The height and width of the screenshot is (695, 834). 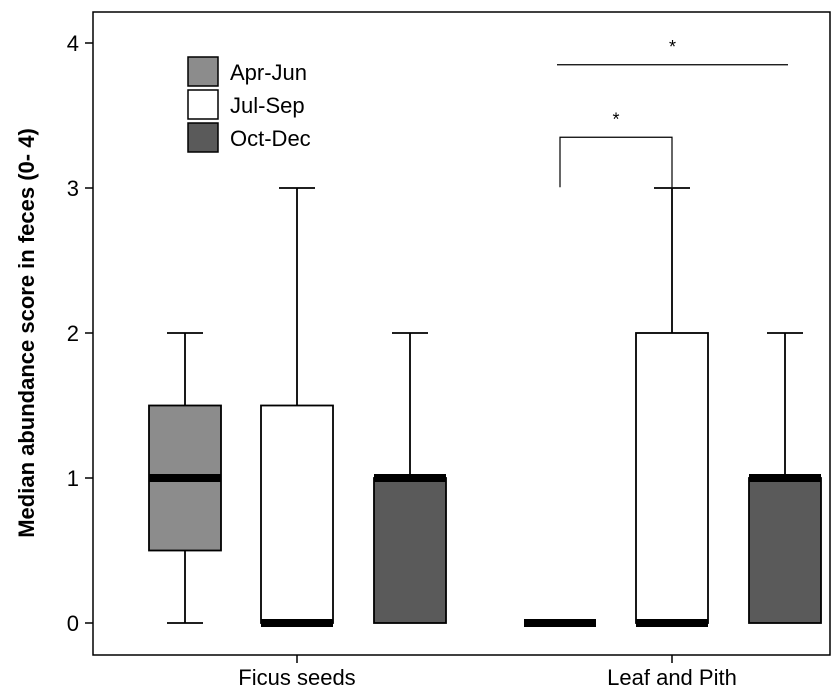 I want to click on y-tick-label: 3, so click(x=73, y=188).